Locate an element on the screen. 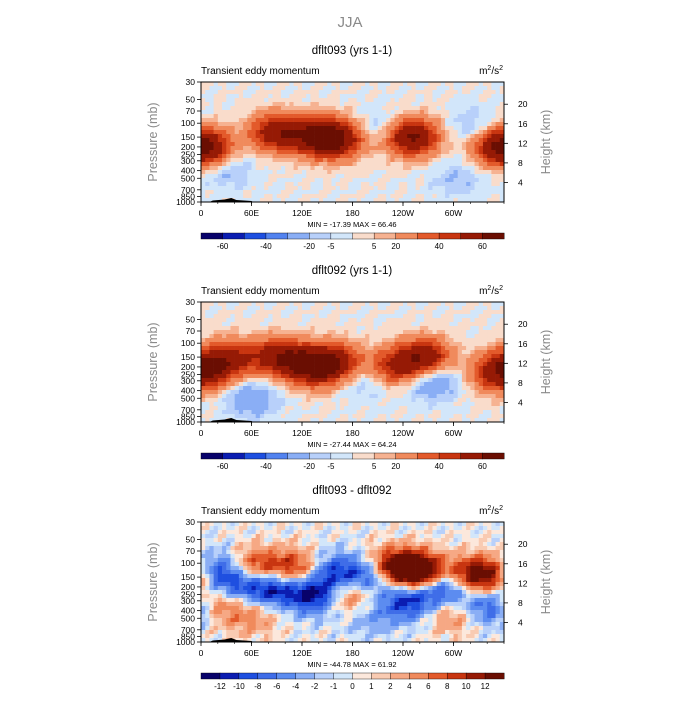 The width and height of the screenshot is (700, 705). contour-field is located at coordinates (352, 142).